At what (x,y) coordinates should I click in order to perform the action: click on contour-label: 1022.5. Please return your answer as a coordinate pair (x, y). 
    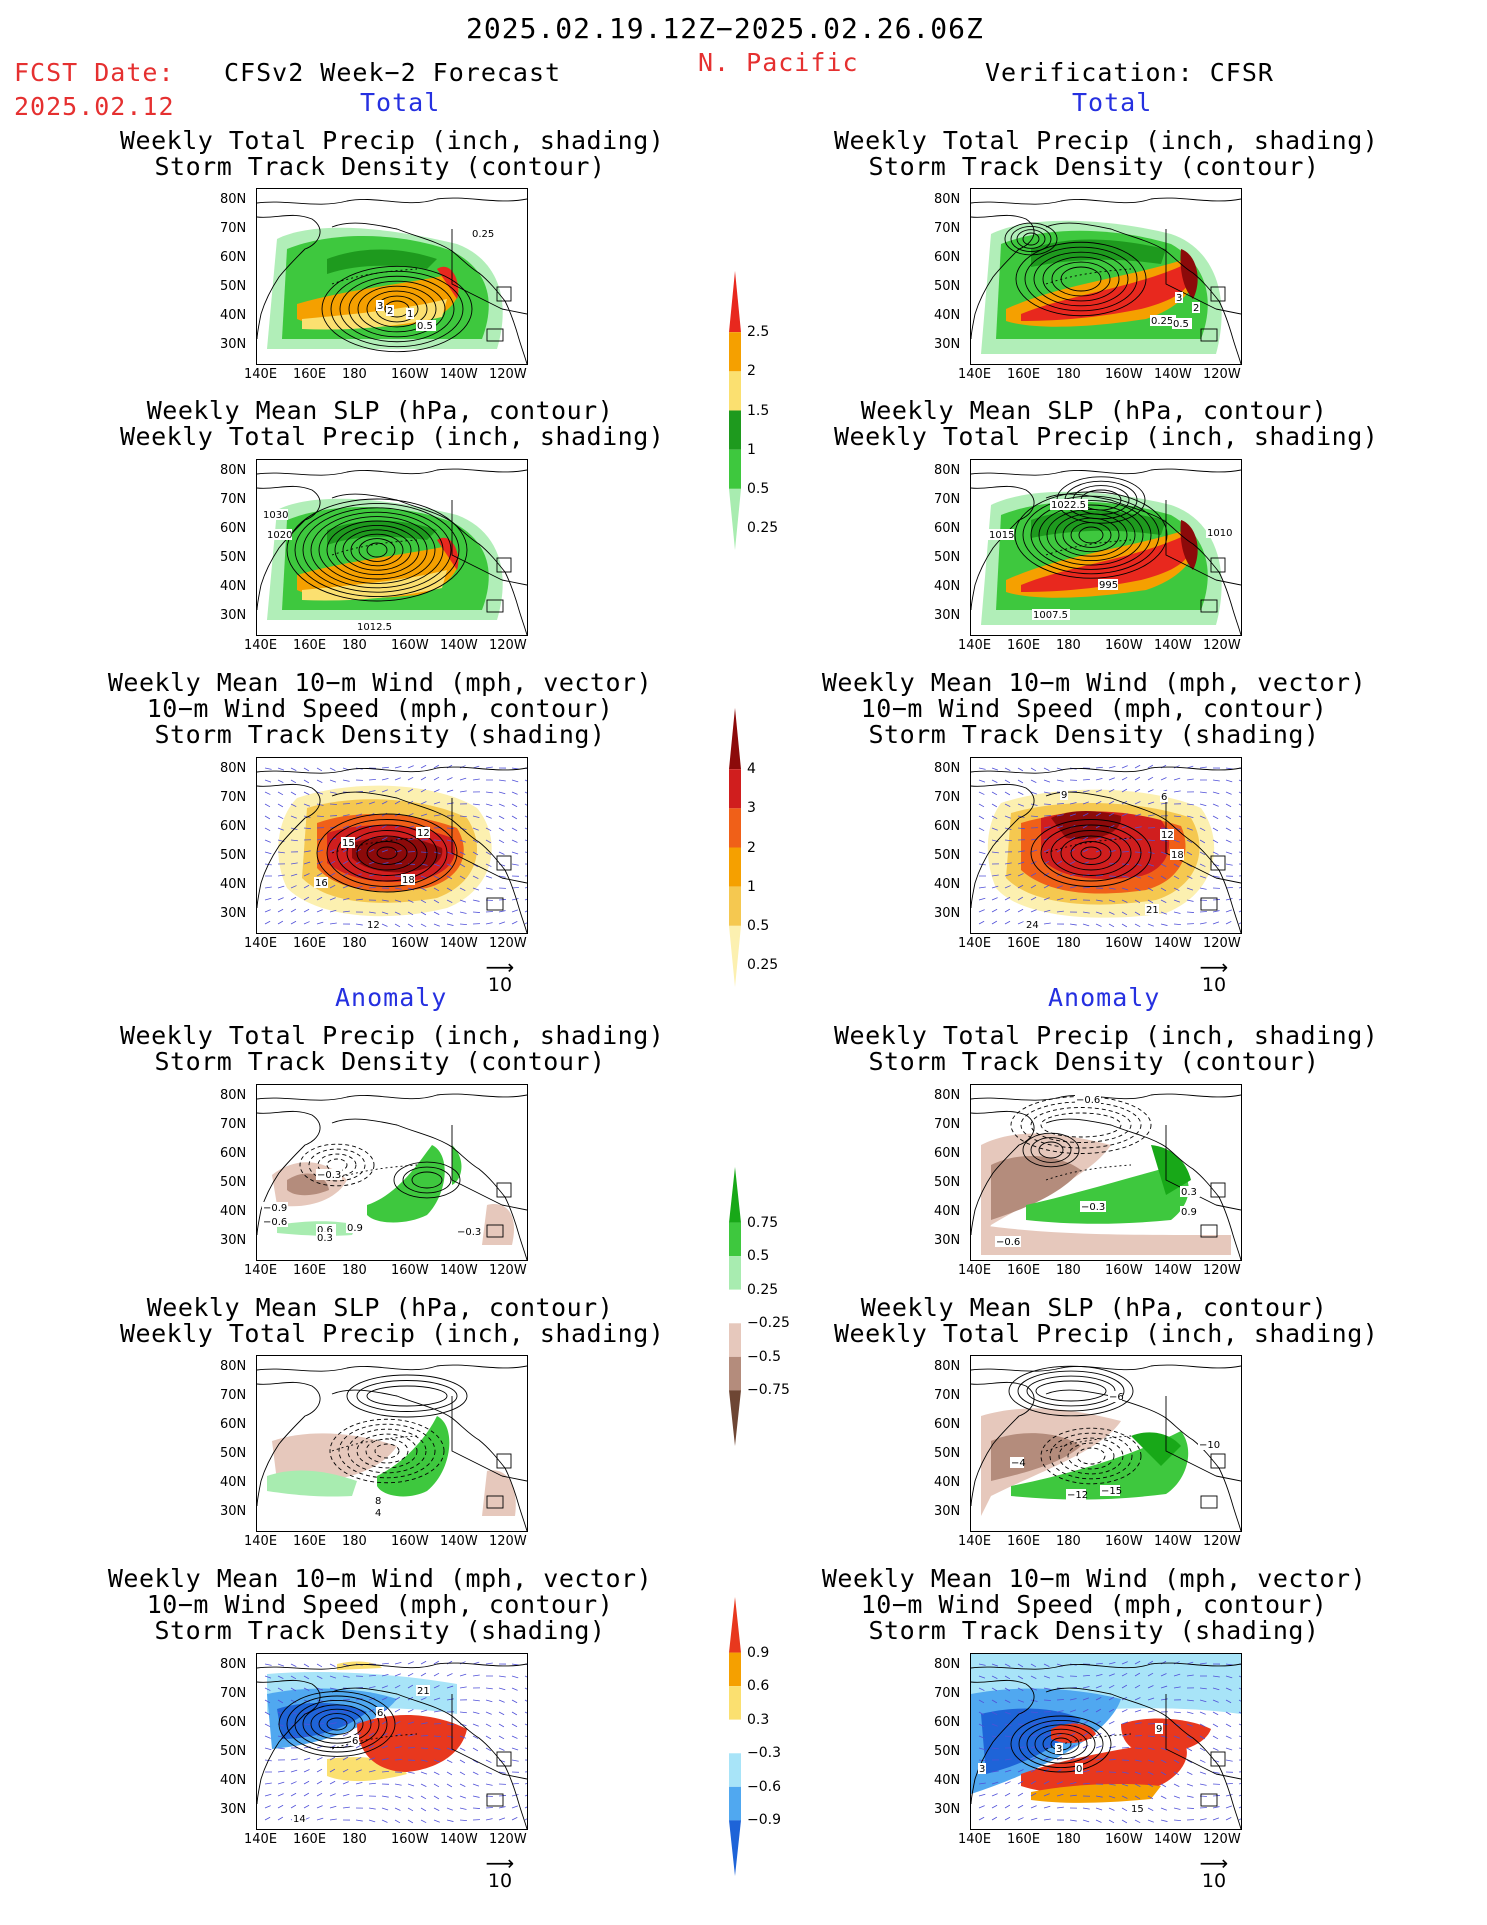
    Looking at the image, I should click on (1068, 505).